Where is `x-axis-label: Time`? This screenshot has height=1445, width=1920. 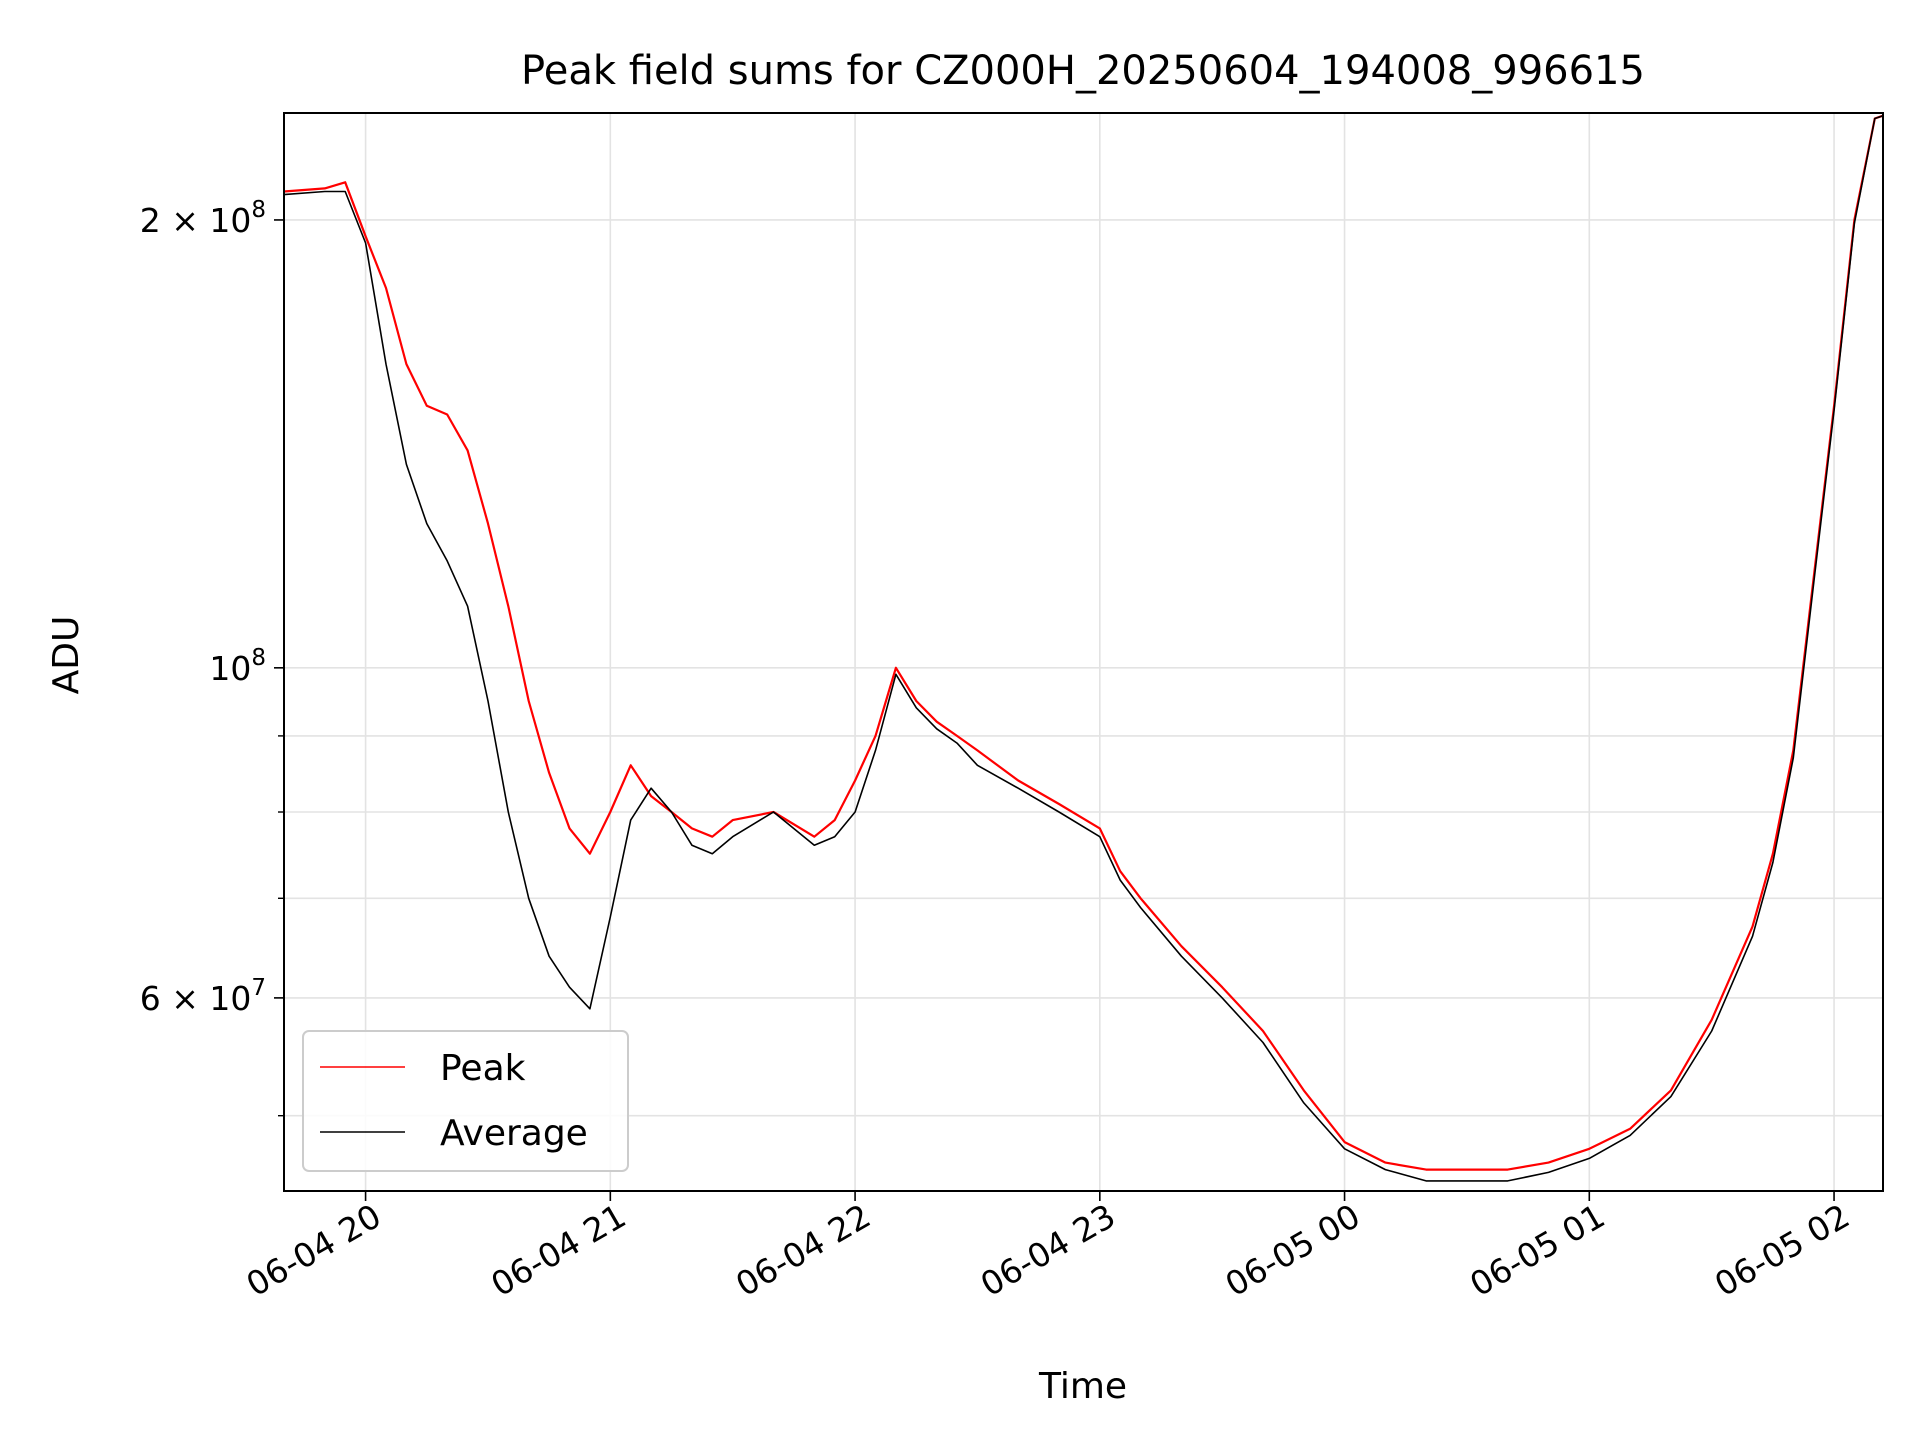 x-axis-label: Time is located at coordinates (1082, 1386).